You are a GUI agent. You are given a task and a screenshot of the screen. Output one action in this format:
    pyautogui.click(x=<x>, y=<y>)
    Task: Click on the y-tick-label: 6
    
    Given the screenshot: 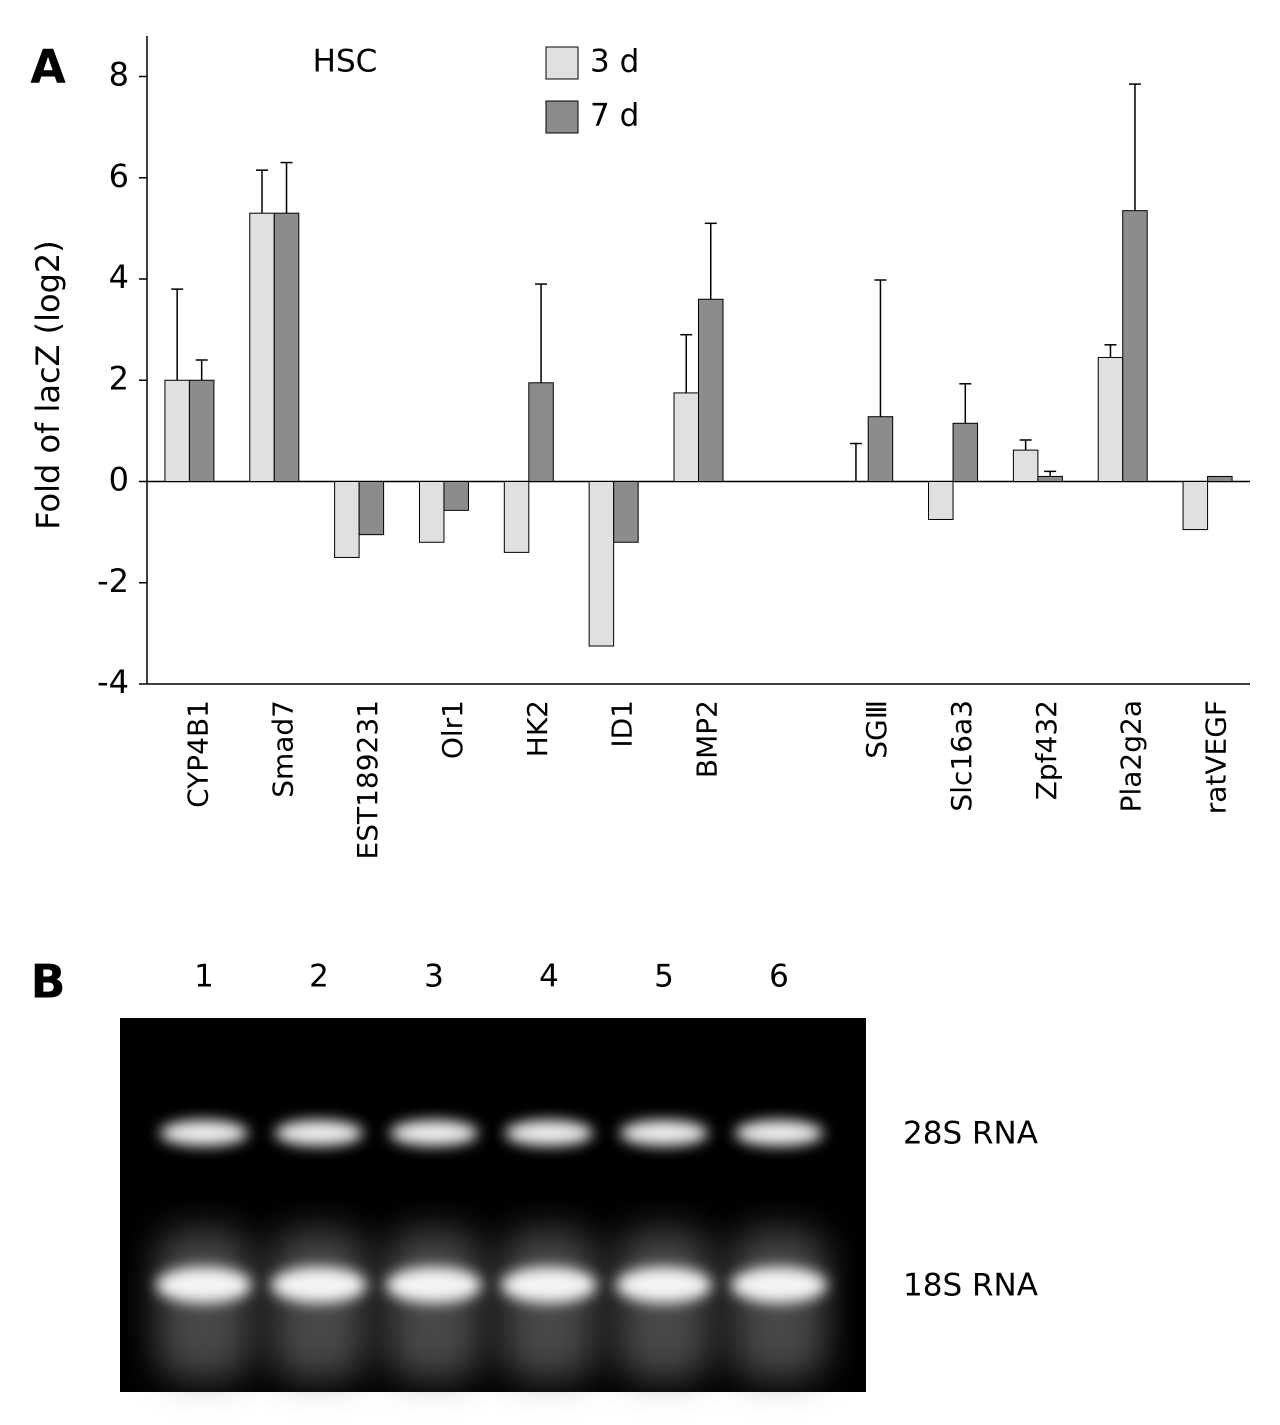 What is the action you would take?
    pyautogui.click(x=119, y=176)
    